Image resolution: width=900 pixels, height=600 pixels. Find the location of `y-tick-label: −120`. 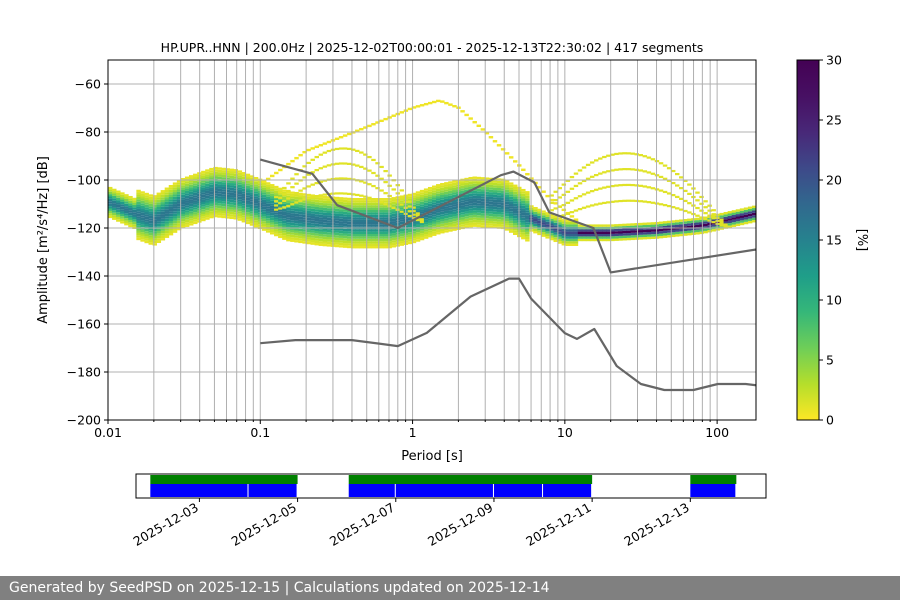

y-tick-label: −120 is located at coordinates (84, 228).